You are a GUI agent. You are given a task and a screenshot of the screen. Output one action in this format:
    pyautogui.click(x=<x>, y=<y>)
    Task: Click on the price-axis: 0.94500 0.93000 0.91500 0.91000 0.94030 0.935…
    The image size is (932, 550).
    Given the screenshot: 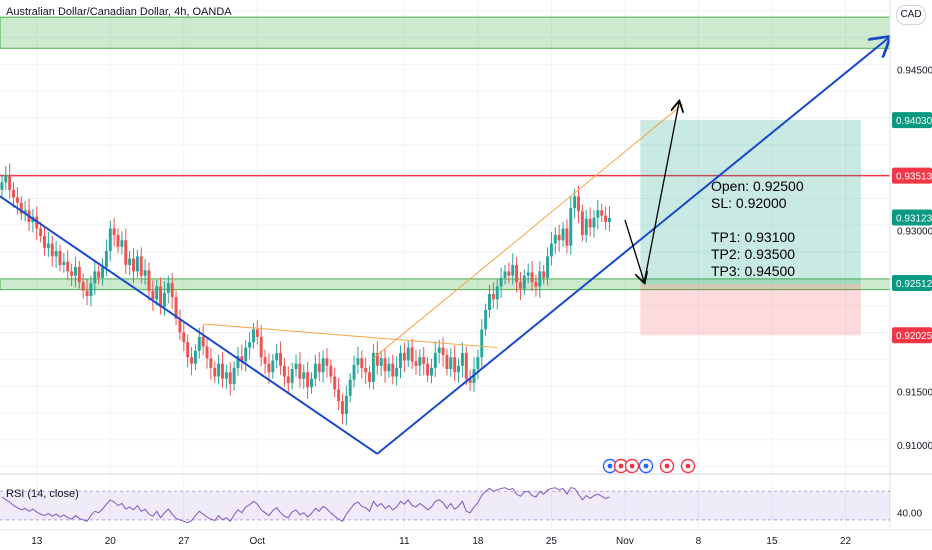 What is the action you would take?
    pyautogui.click(x=910, y=265)
    